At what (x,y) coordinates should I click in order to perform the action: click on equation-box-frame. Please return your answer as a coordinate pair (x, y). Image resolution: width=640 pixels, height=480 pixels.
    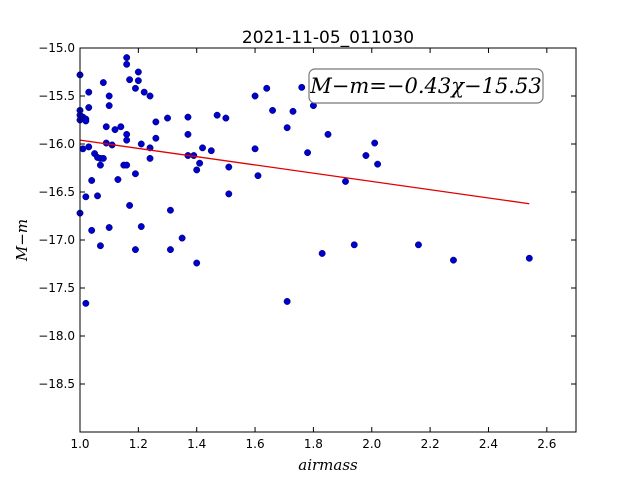
    Looking at the image, I should click on (426, 86).